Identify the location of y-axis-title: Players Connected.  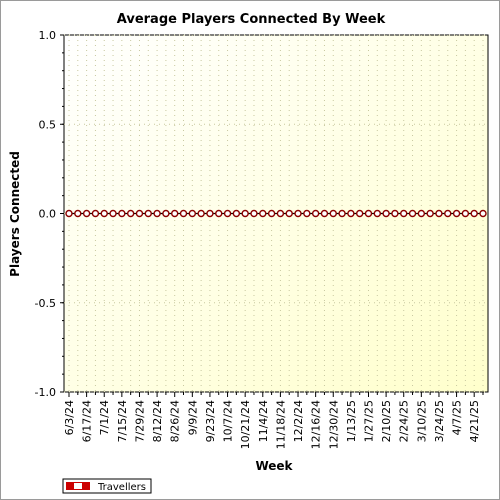
(15, 214).